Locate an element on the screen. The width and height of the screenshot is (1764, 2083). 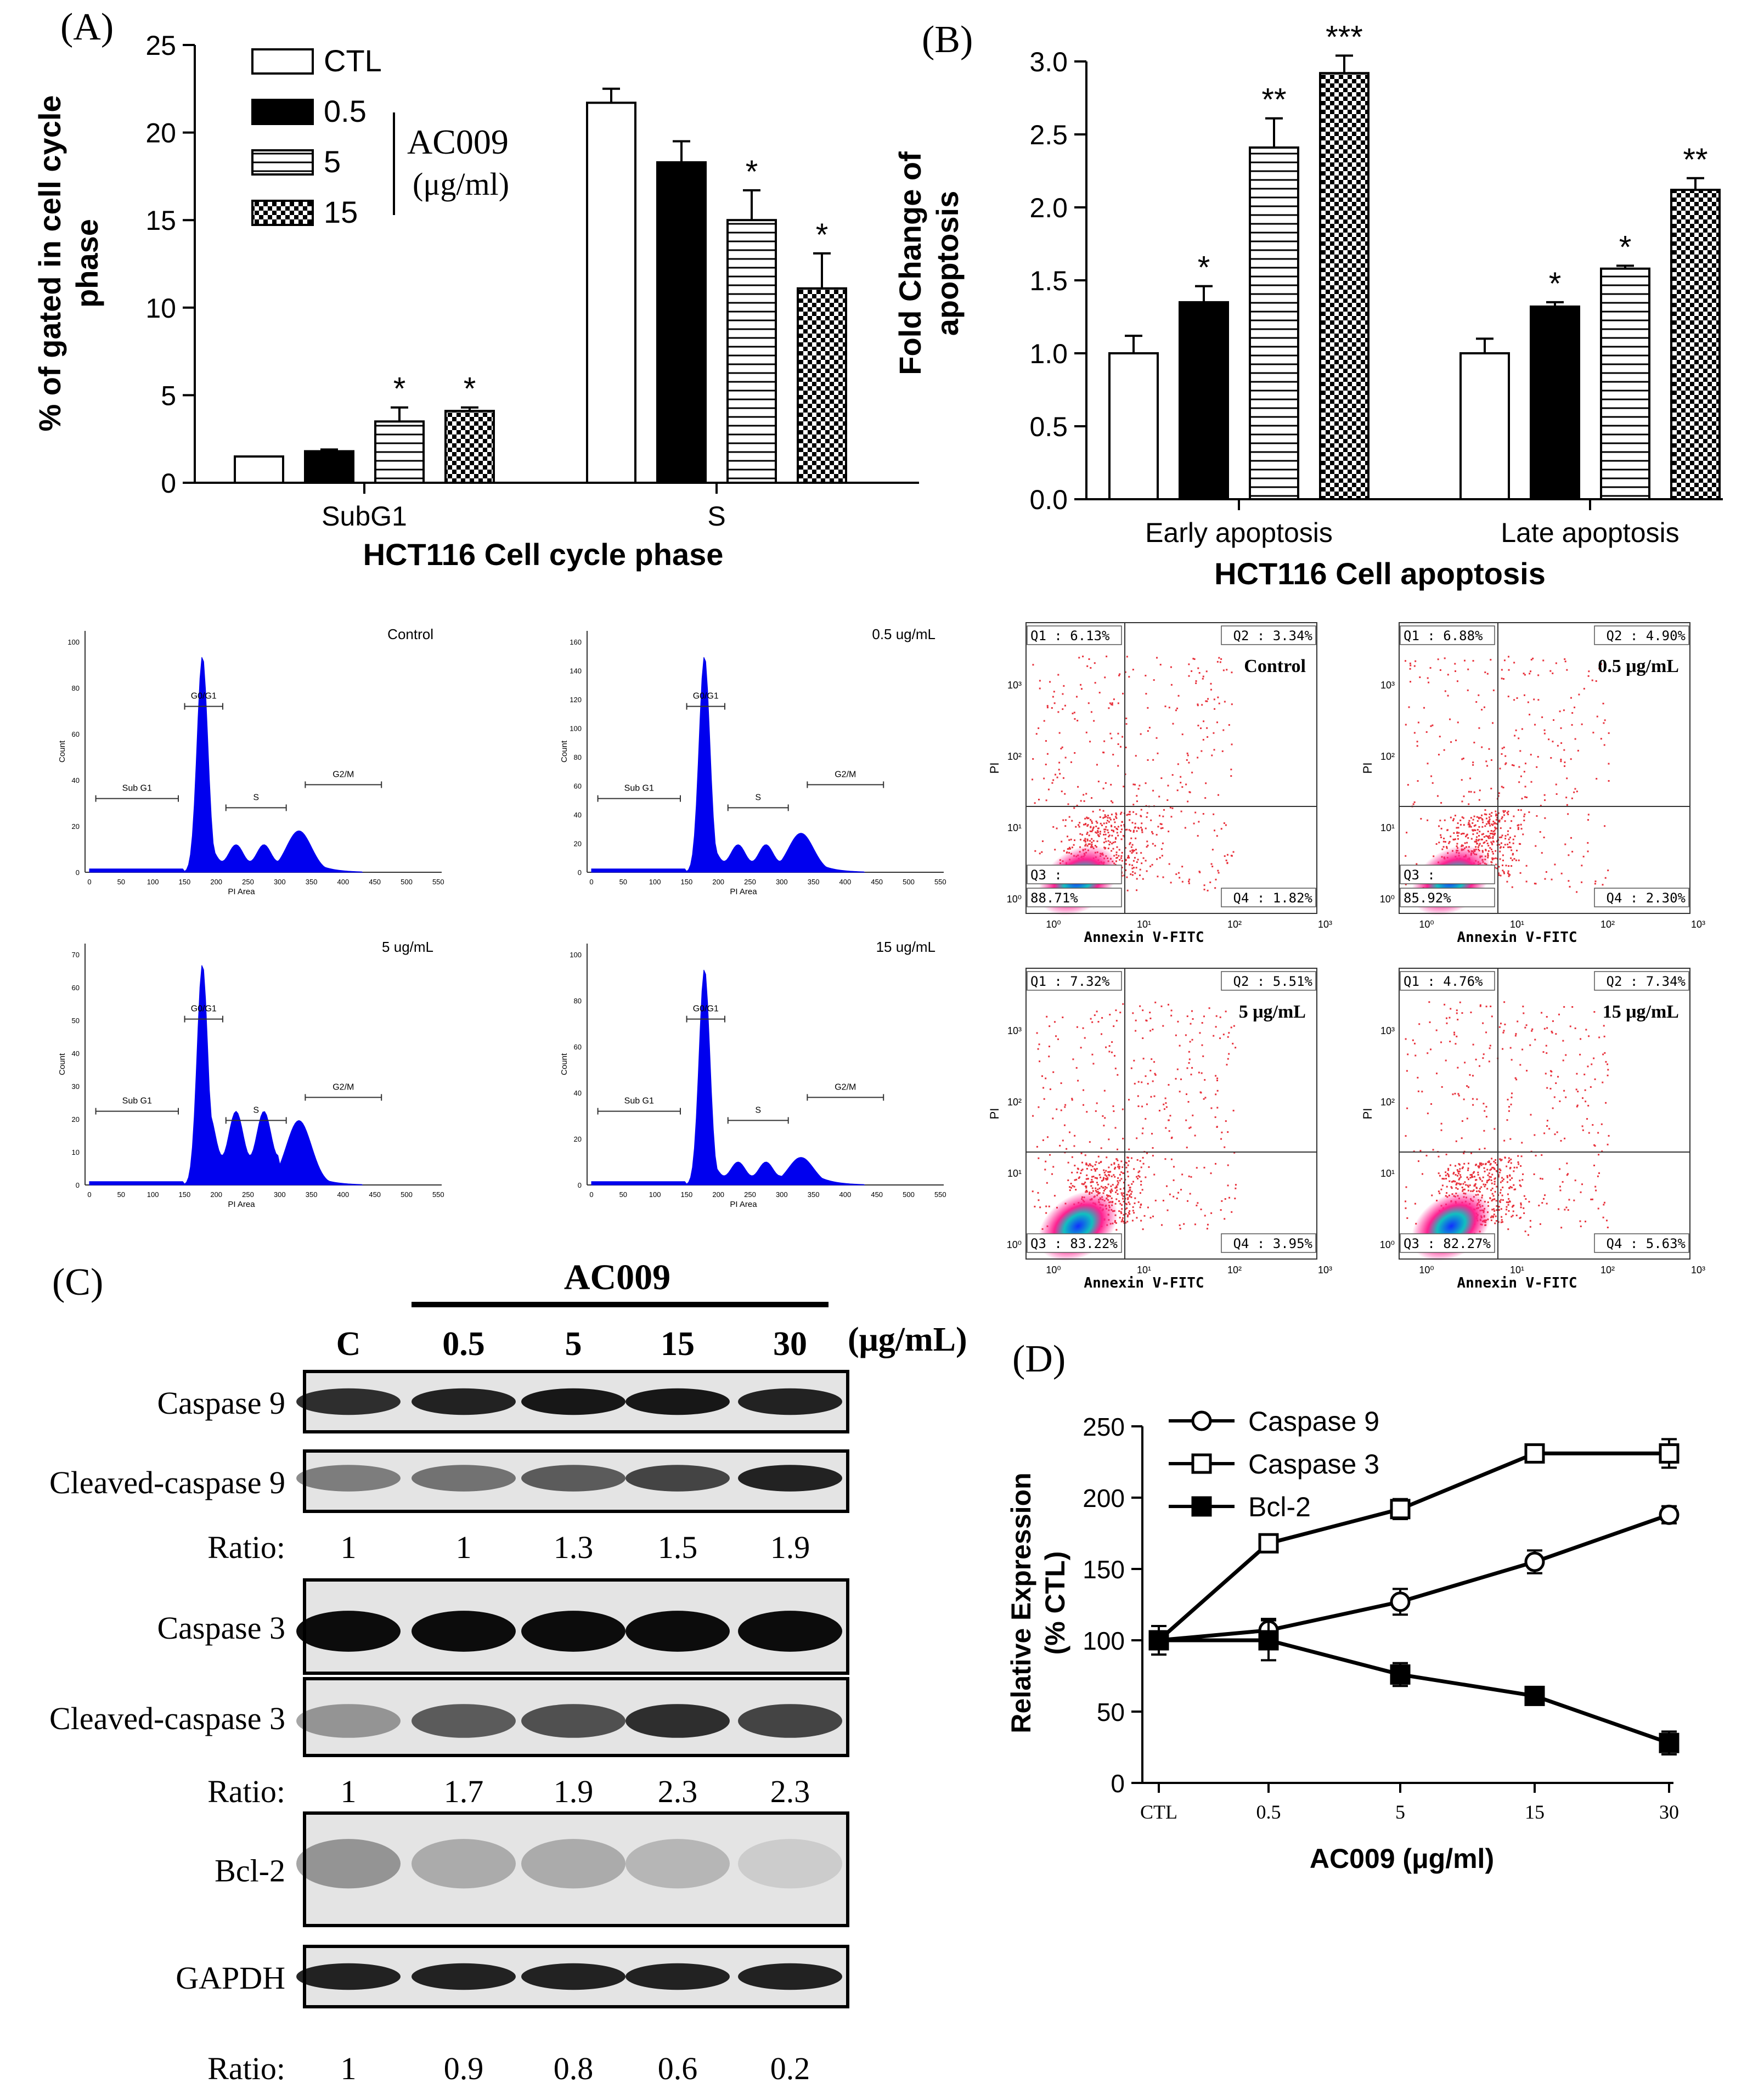
ratio-value: 1 is located at coordinates (349, 2067).